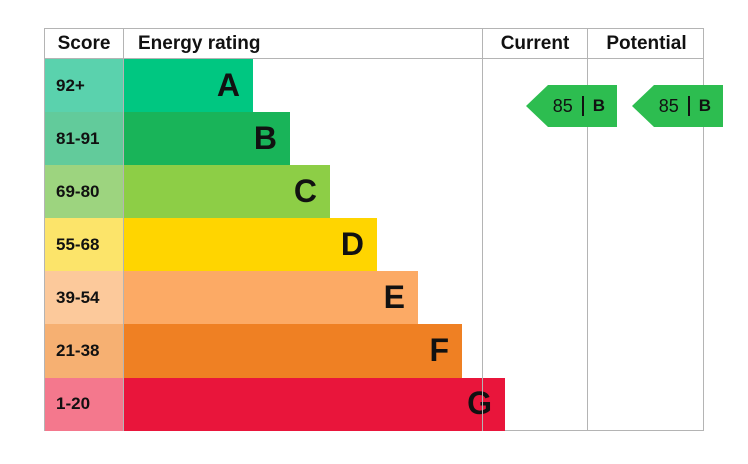  Describe the element at coordinates (265, 137) in the screenshot. I see `rating-band-letter: B` at that location.